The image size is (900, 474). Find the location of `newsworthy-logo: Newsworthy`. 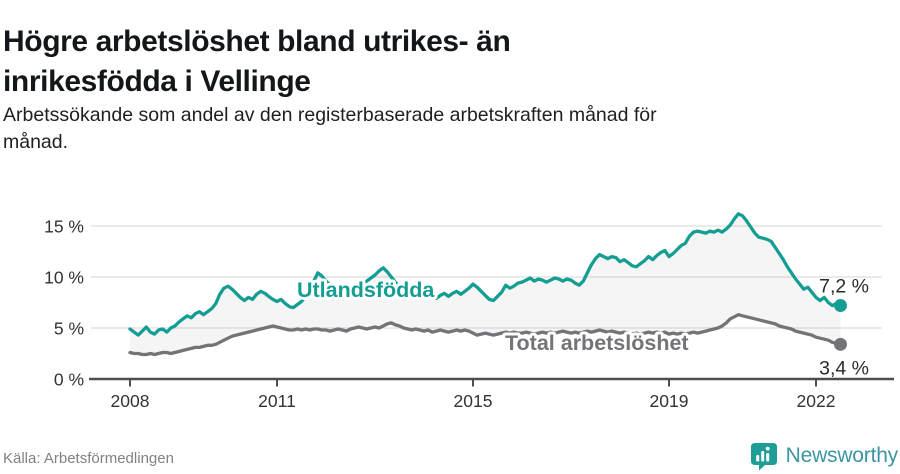

newsworthy-logo: Newsworthy is located at coordinates (823, 456).